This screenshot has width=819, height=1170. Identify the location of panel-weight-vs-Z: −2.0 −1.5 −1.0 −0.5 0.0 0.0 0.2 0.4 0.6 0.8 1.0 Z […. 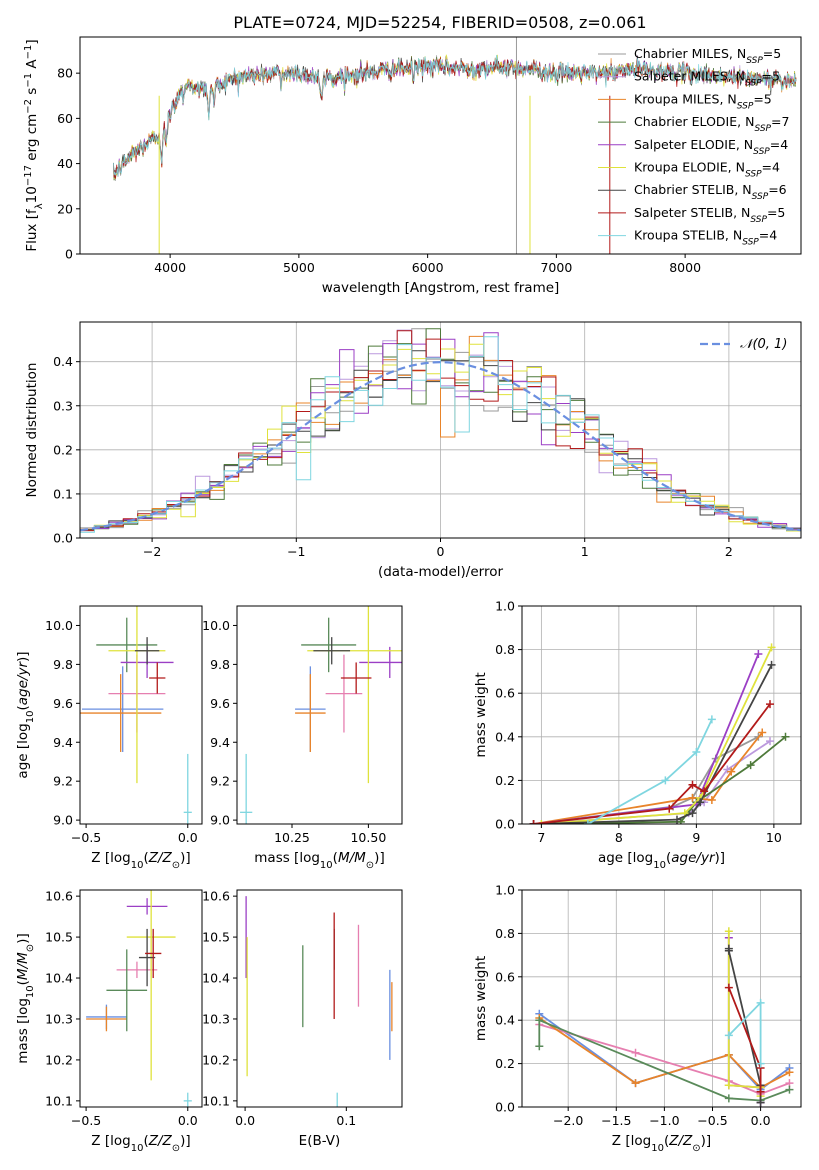
(637, 1018).